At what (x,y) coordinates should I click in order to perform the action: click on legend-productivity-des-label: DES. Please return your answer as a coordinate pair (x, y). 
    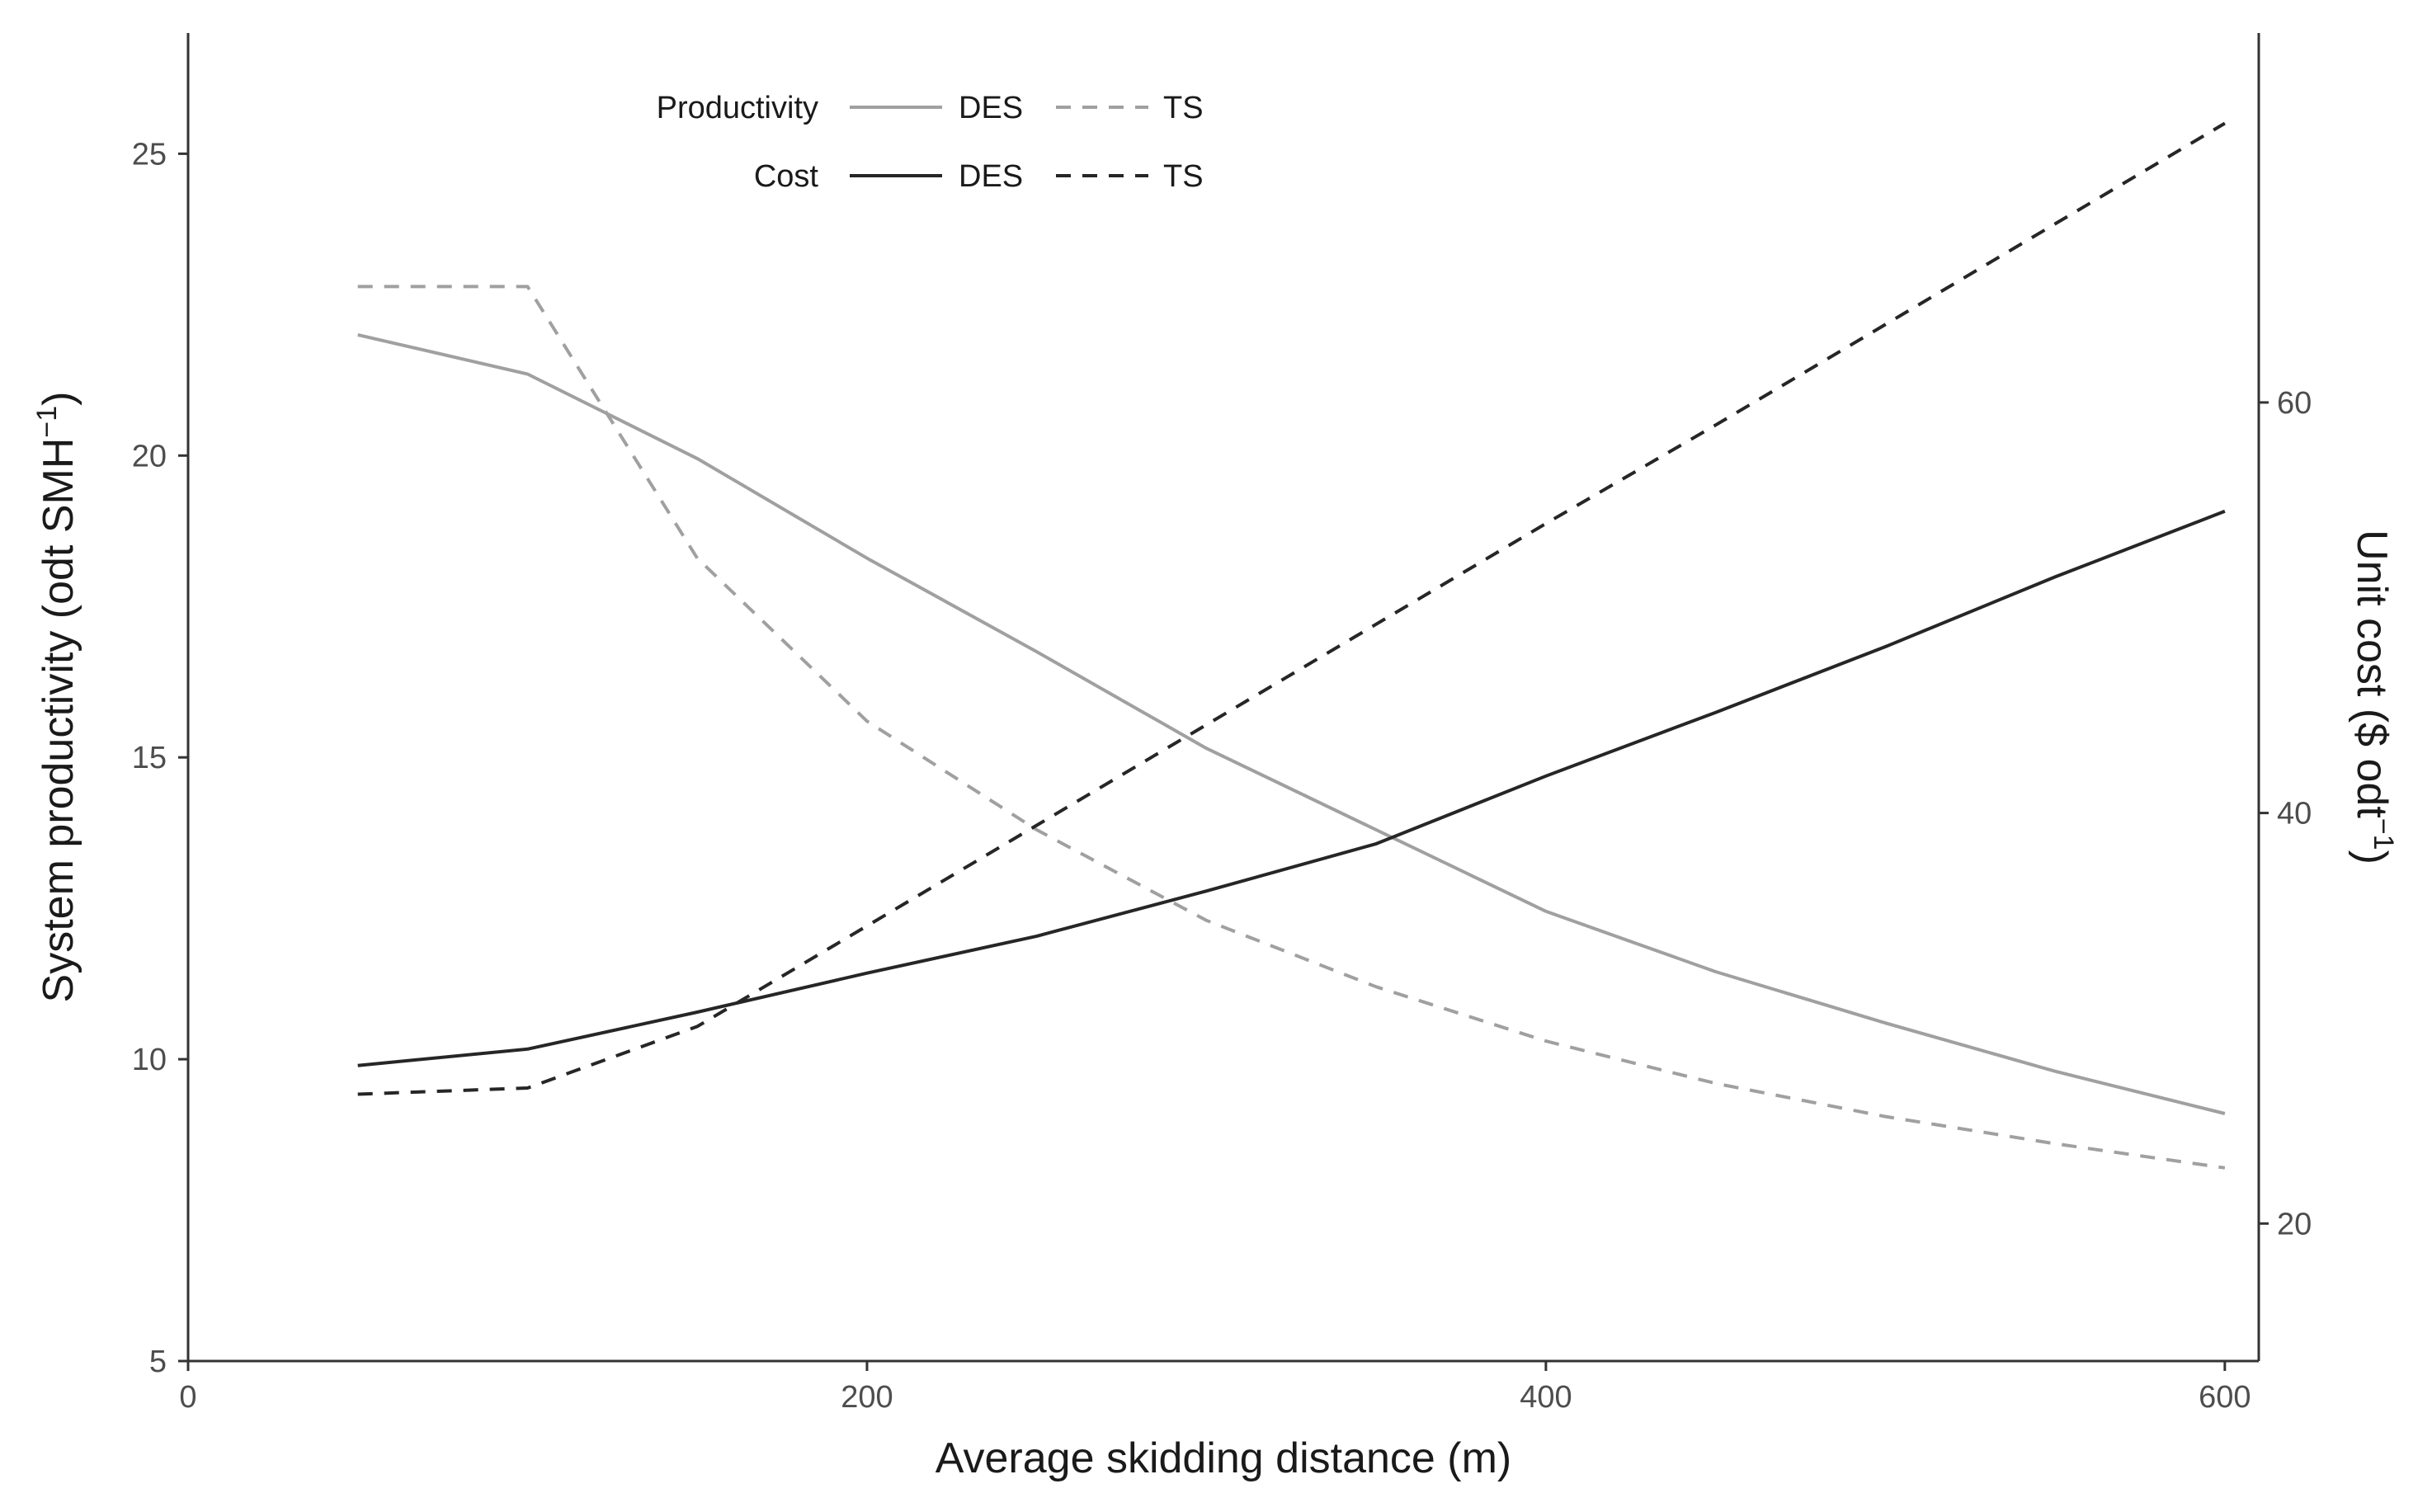
    Looking at the image, I should click on (991, 108).